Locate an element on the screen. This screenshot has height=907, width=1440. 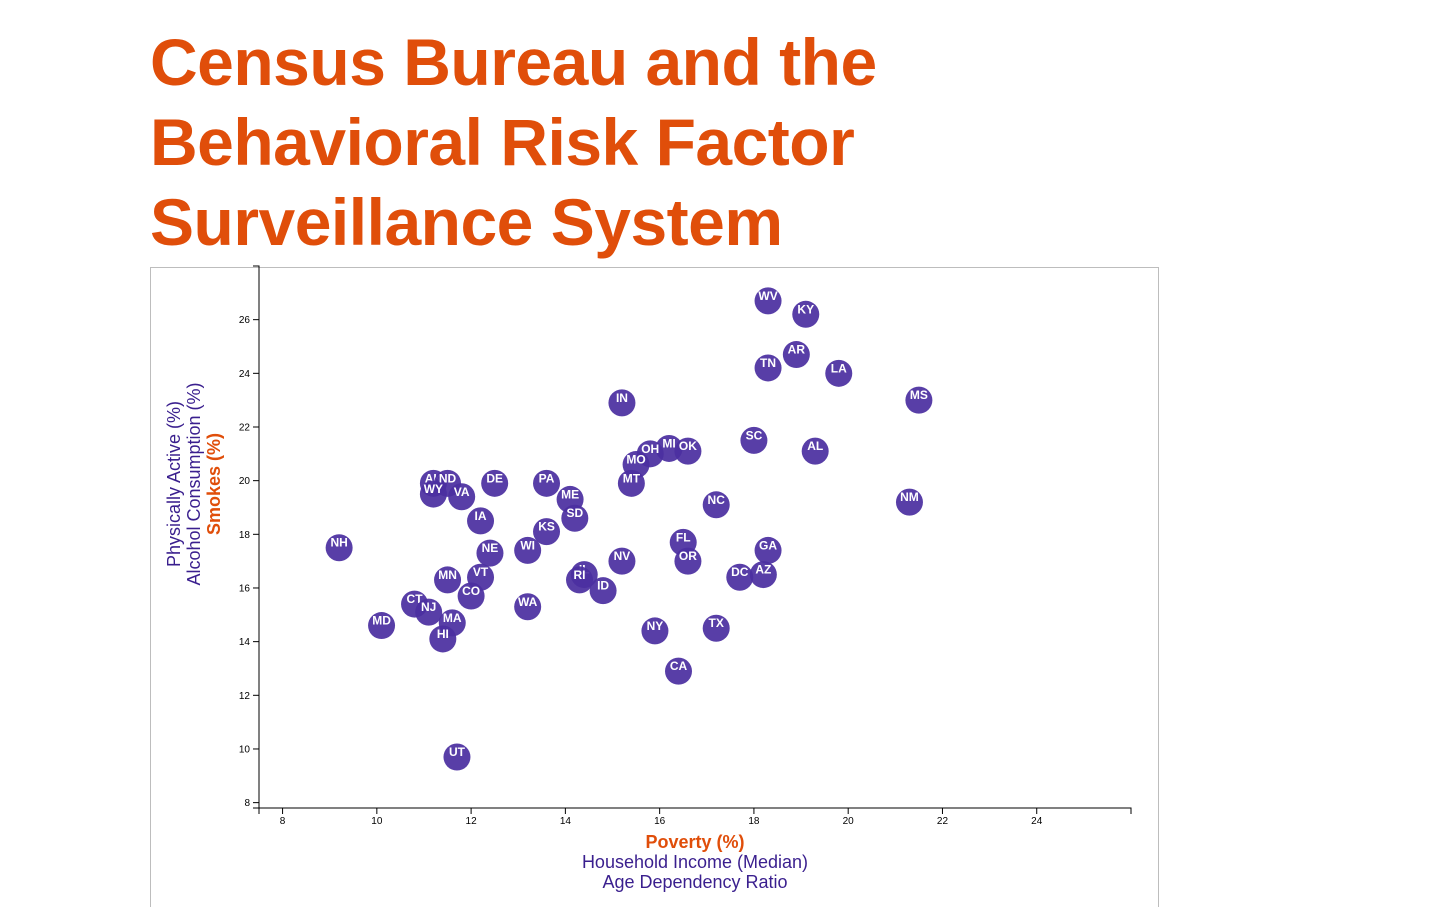
state-point: CO is located at coordinates (471, 596).